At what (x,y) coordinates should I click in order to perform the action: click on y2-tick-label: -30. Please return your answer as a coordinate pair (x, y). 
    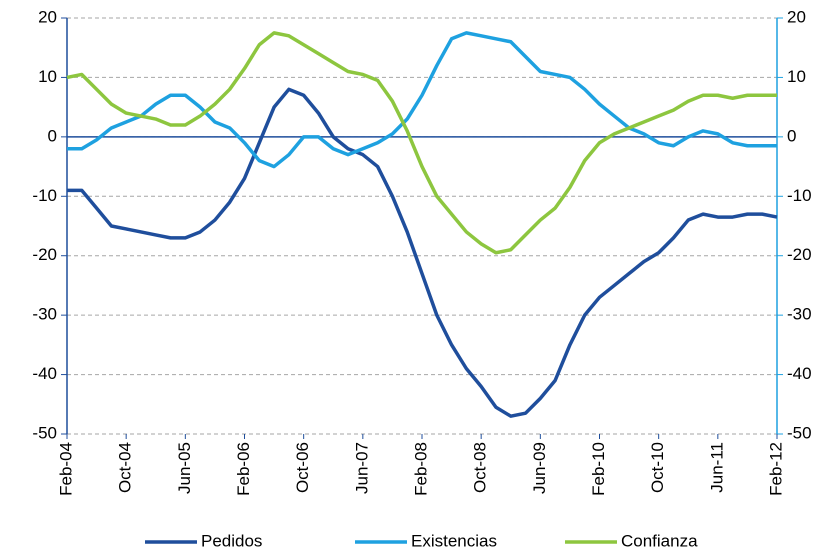
    Looking at the image, I should click on (799, 314).